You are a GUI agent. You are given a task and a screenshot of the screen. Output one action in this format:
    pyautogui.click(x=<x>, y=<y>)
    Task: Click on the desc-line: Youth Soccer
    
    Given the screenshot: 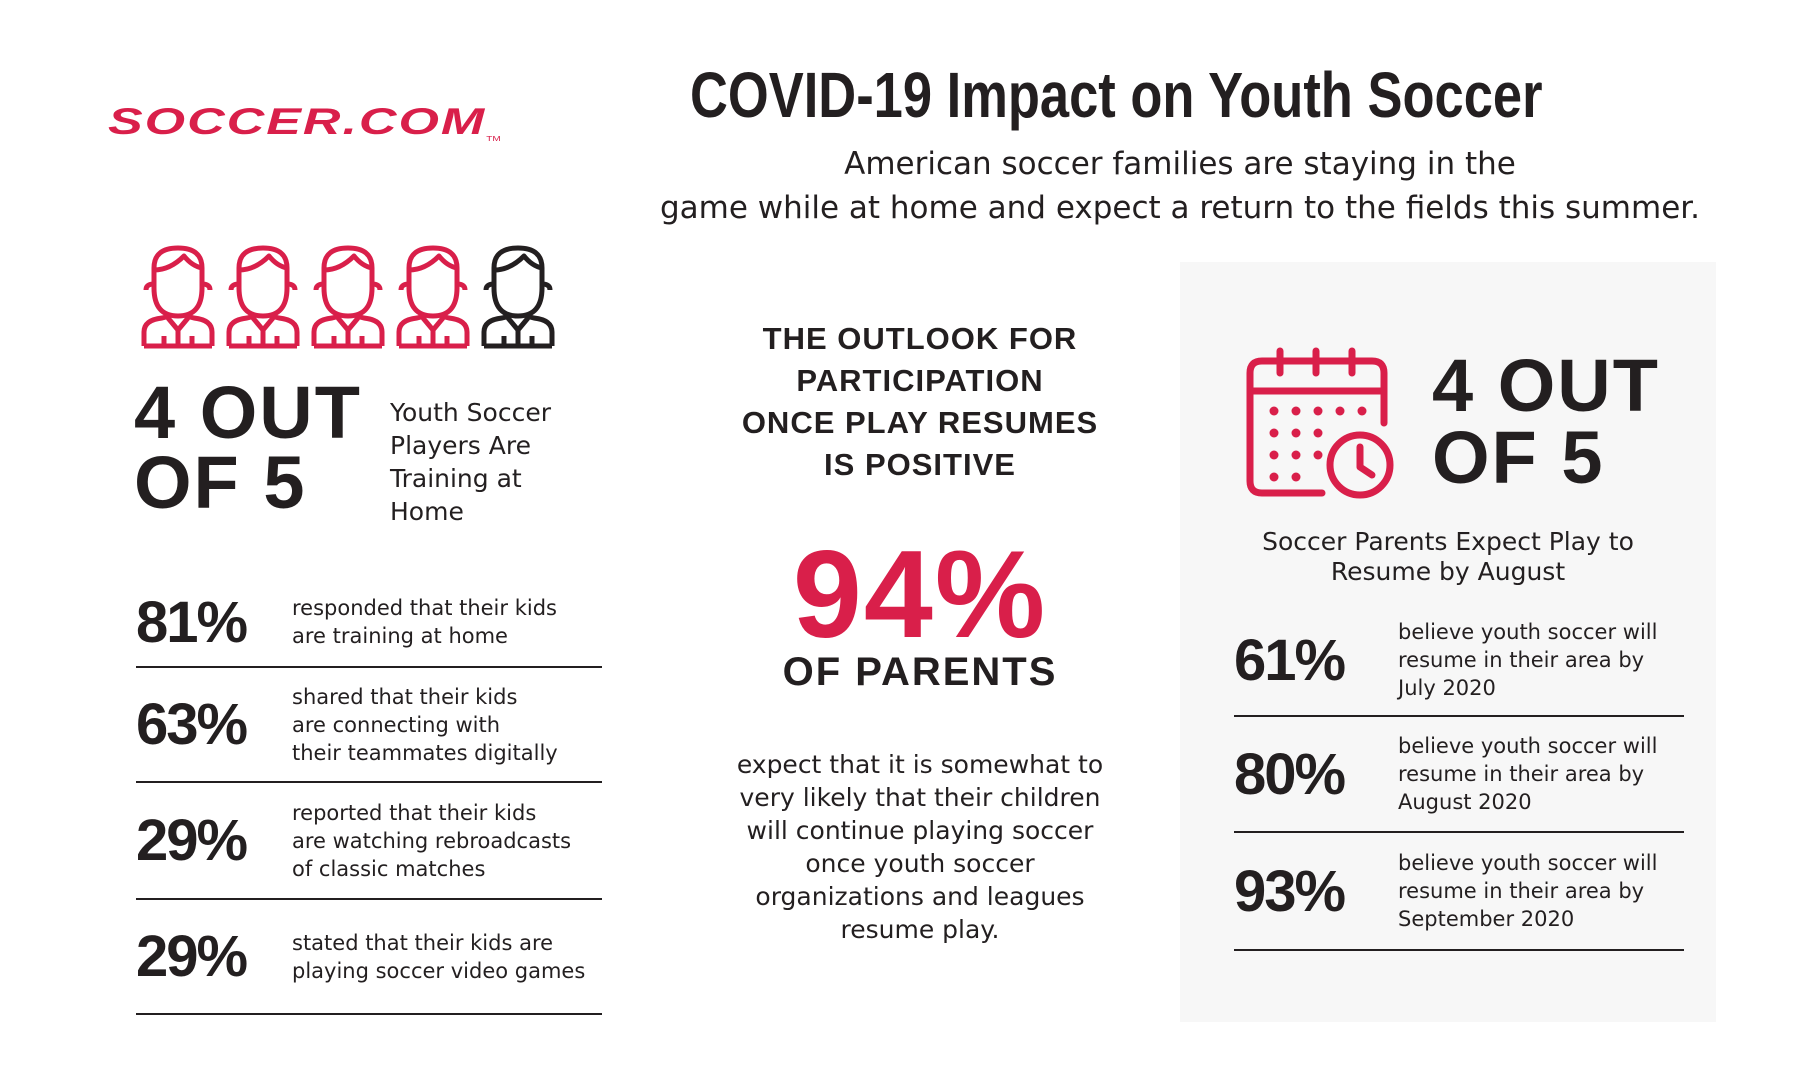 What is the action you would take?
    pyautogui.click(x=470, y=412)
    